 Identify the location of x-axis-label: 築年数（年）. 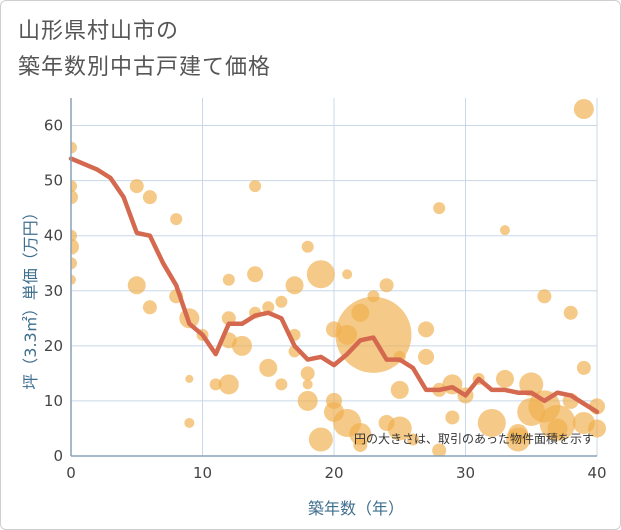
(356, 508).